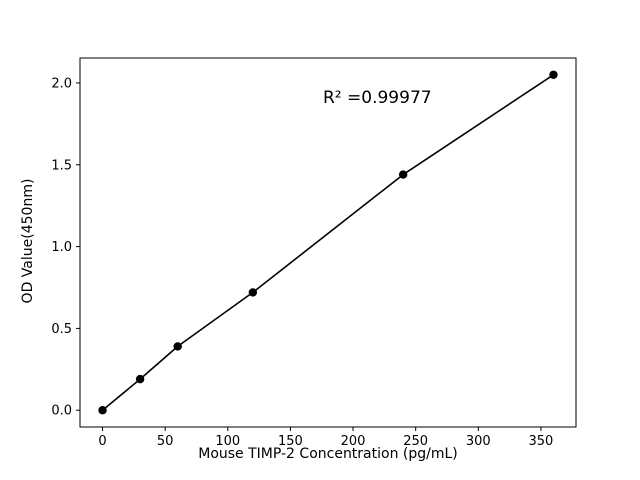 This screenshot has height=480, width=640. Describe the element at coordinates (165, 441) in the screenshot. I see `x-tick-label: 50` at that location.